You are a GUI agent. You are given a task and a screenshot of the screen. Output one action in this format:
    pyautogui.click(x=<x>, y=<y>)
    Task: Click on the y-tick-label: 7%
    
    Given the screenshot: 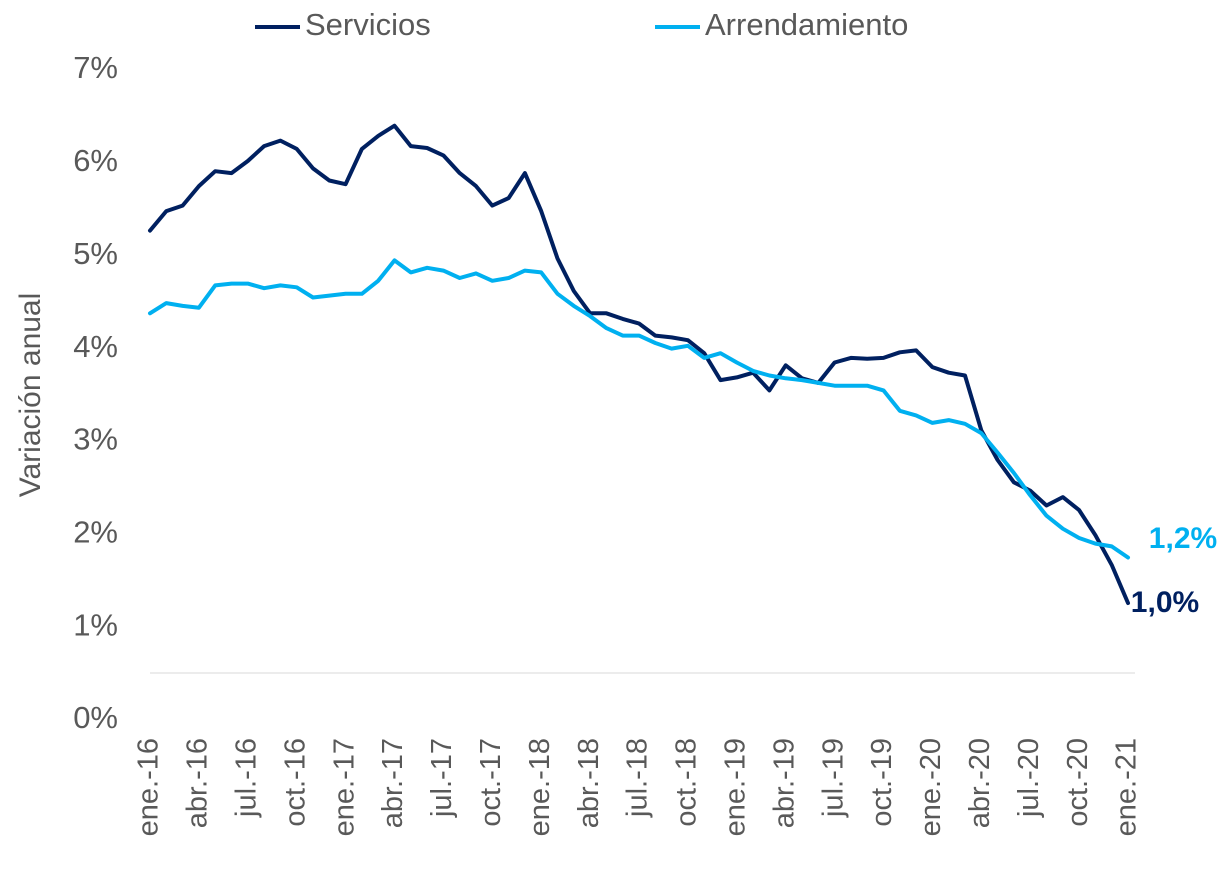 What is the action you would take?
    pyautogui.click(x=95, y=67)
    